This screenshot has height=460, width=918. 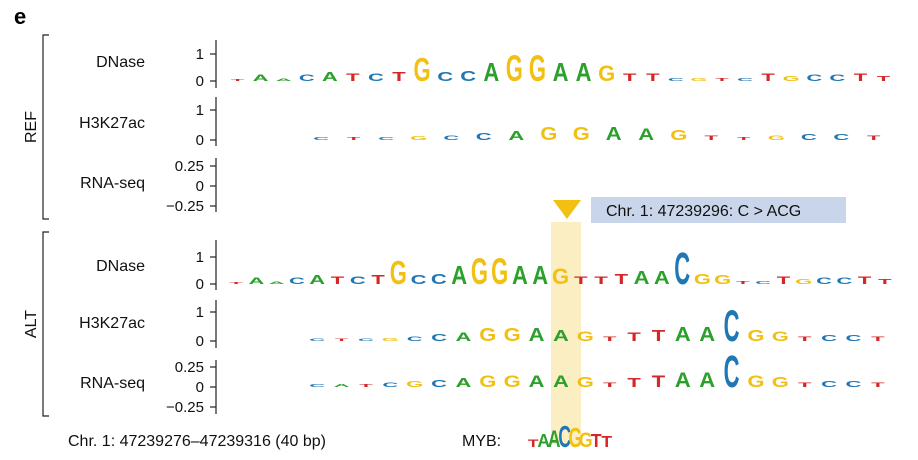 What do you see at coordinates (20, 16) in the screenshot?
I see `panel-letter: e` at bounding box center [20, 16].